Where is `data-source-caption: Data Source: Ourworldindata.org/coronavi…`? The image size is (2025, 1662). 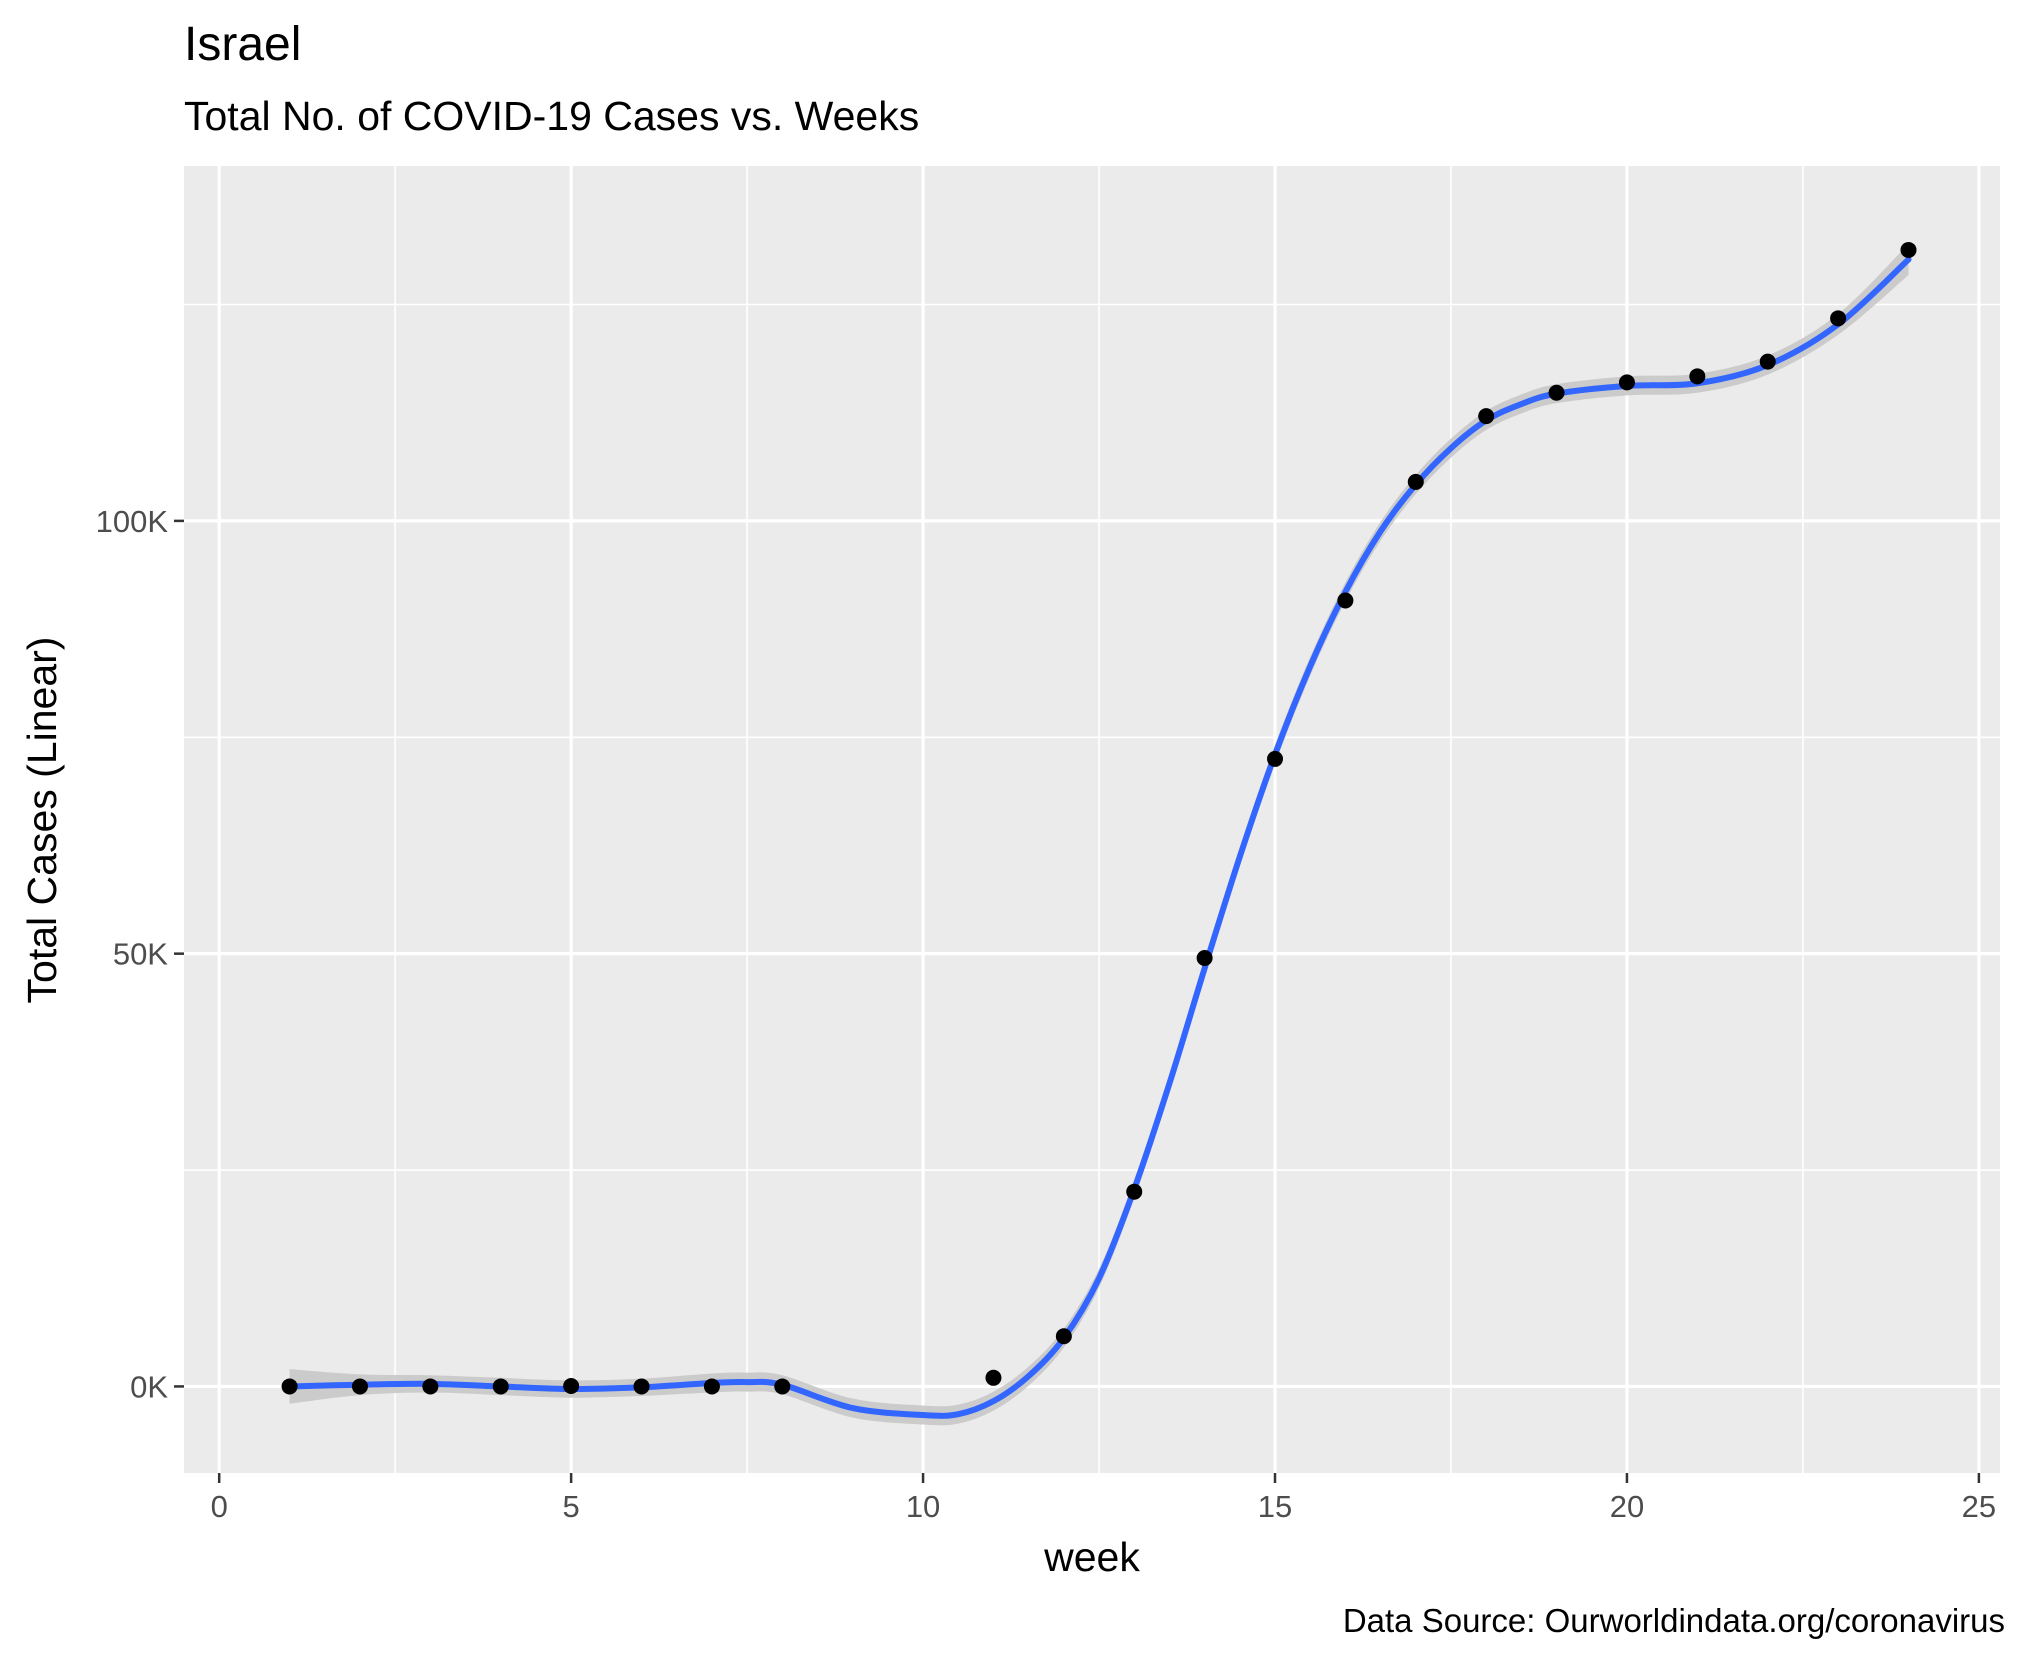
data-source-caption: Data Source: Ourworldindata.org/coronavi… is located at coordinates (1674, 1620).